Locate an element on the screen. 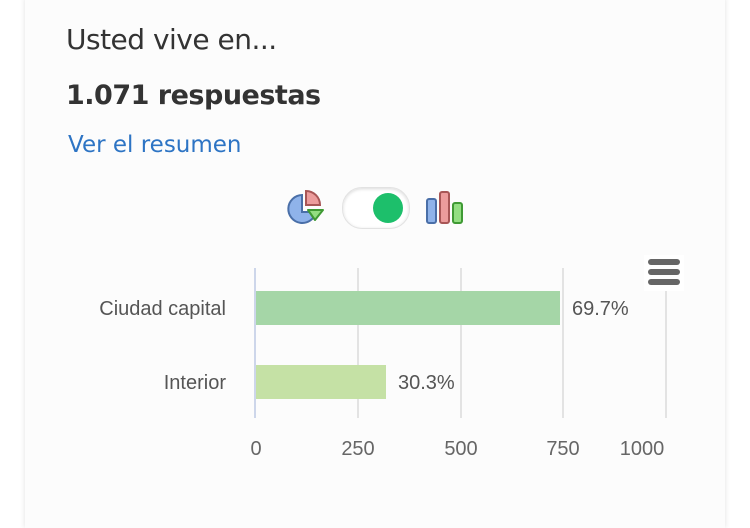 The width and height of the screenshot is (750, 528). hamburger-menu-icon is located at coordinates (664, 273).